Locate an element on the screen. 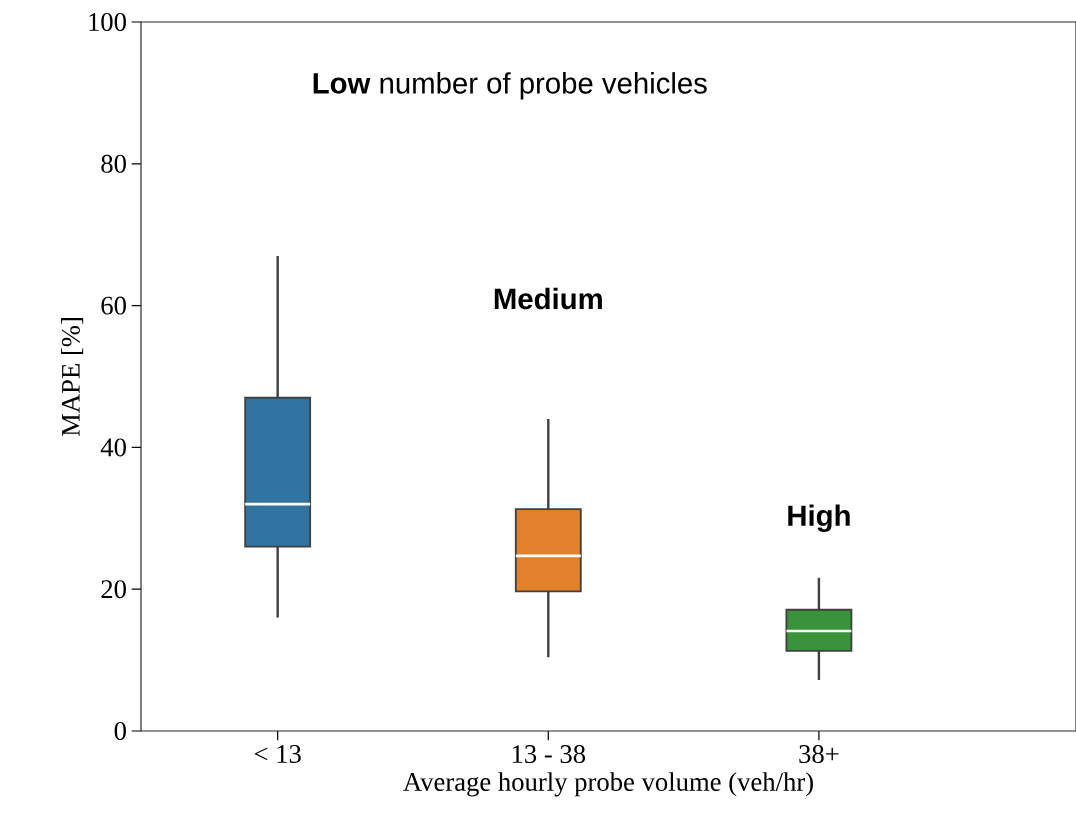 This screenshot has width=1076, height=832. annotation: Medium is located at coordinates (548, 298).